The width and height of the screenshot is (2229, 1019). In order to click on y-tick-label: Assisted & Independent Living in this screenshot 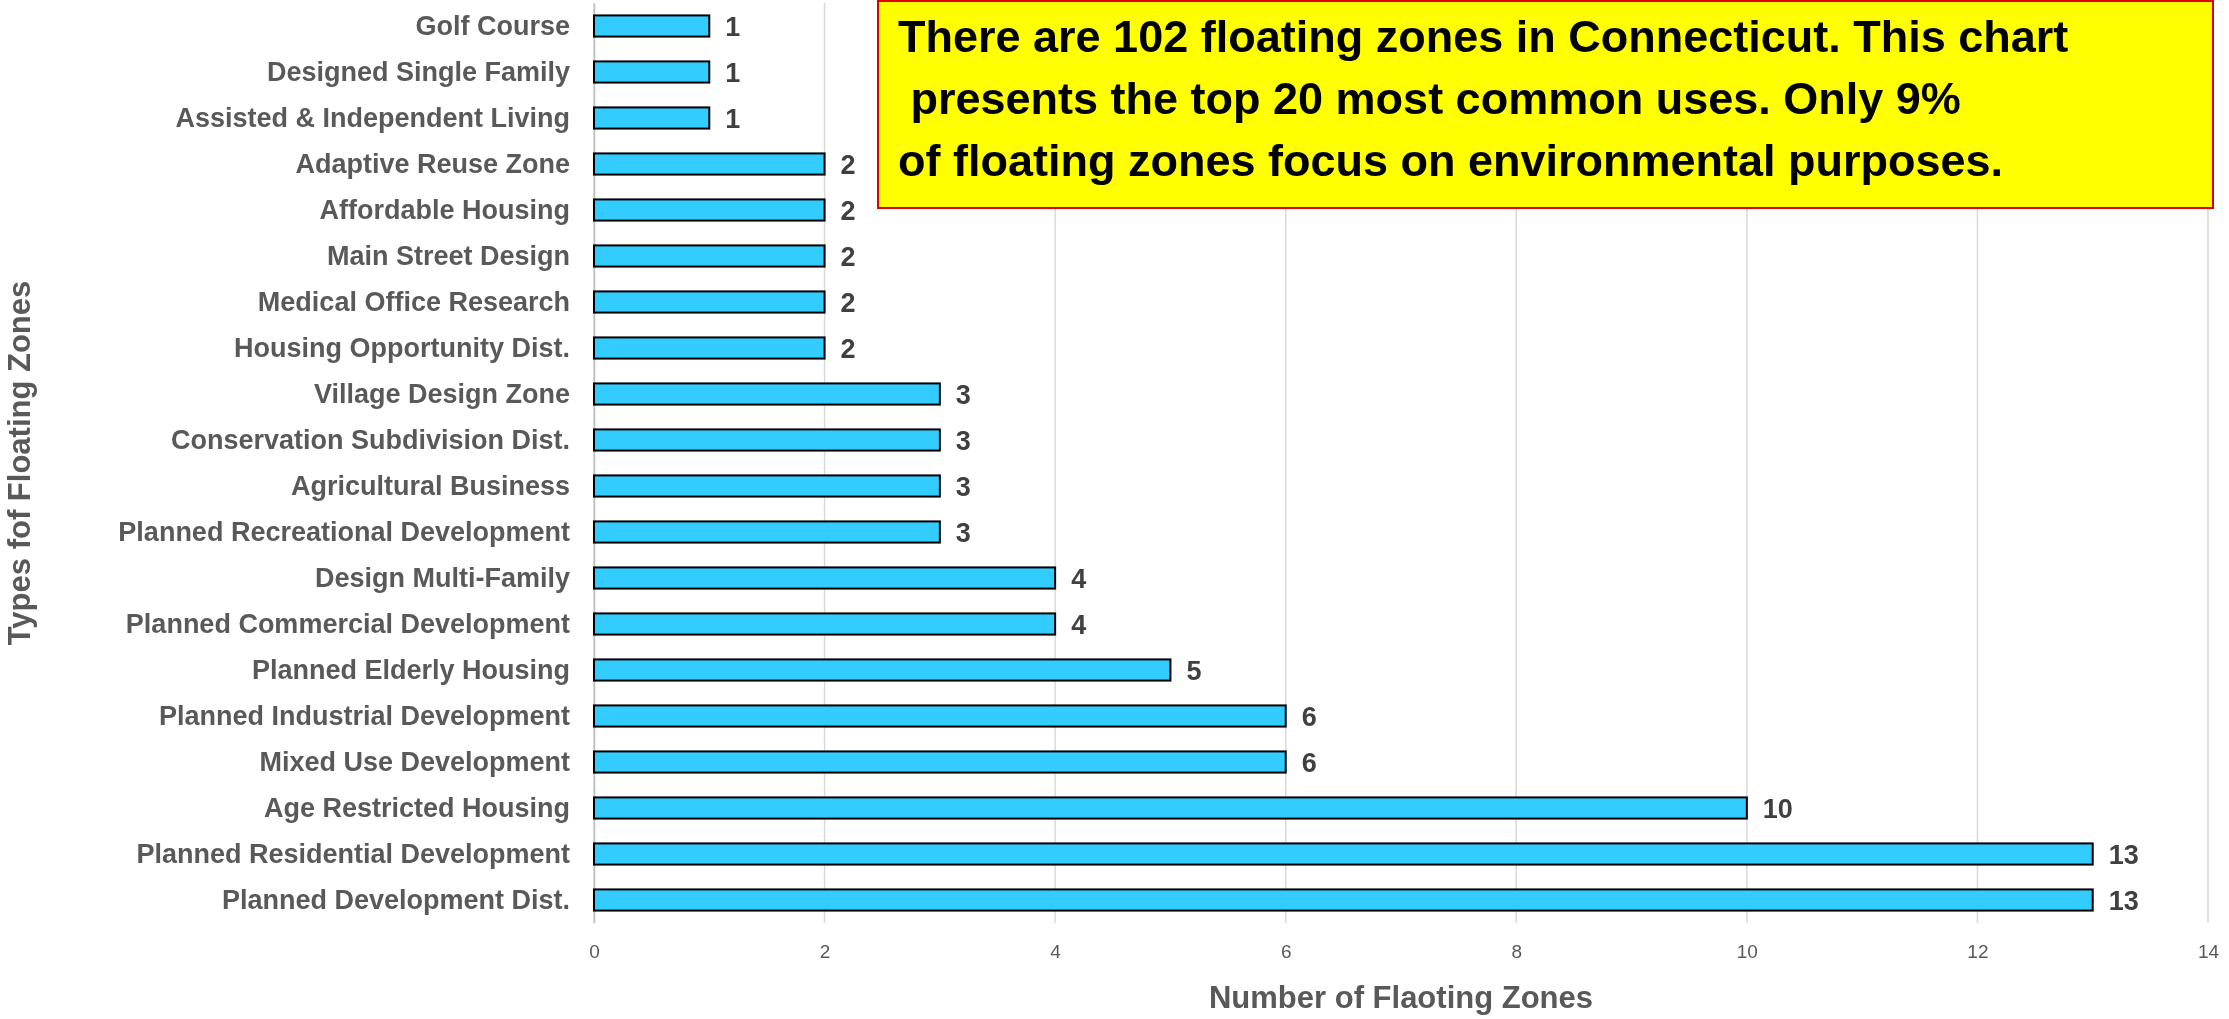, I will do `click(372, 117)`.